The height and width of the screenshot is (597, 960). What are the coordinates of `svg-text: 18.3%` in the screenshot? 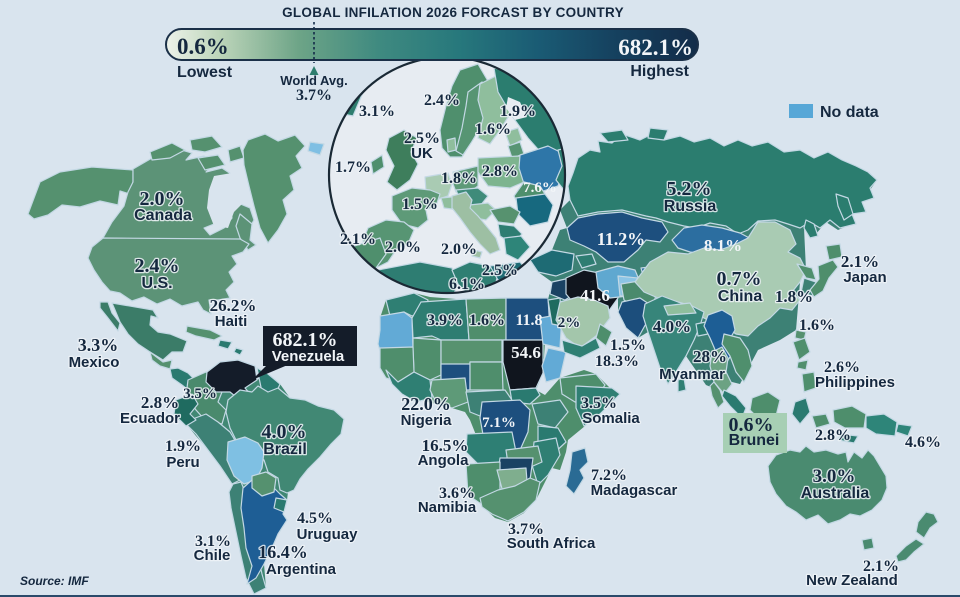 It's located at (617, 361).